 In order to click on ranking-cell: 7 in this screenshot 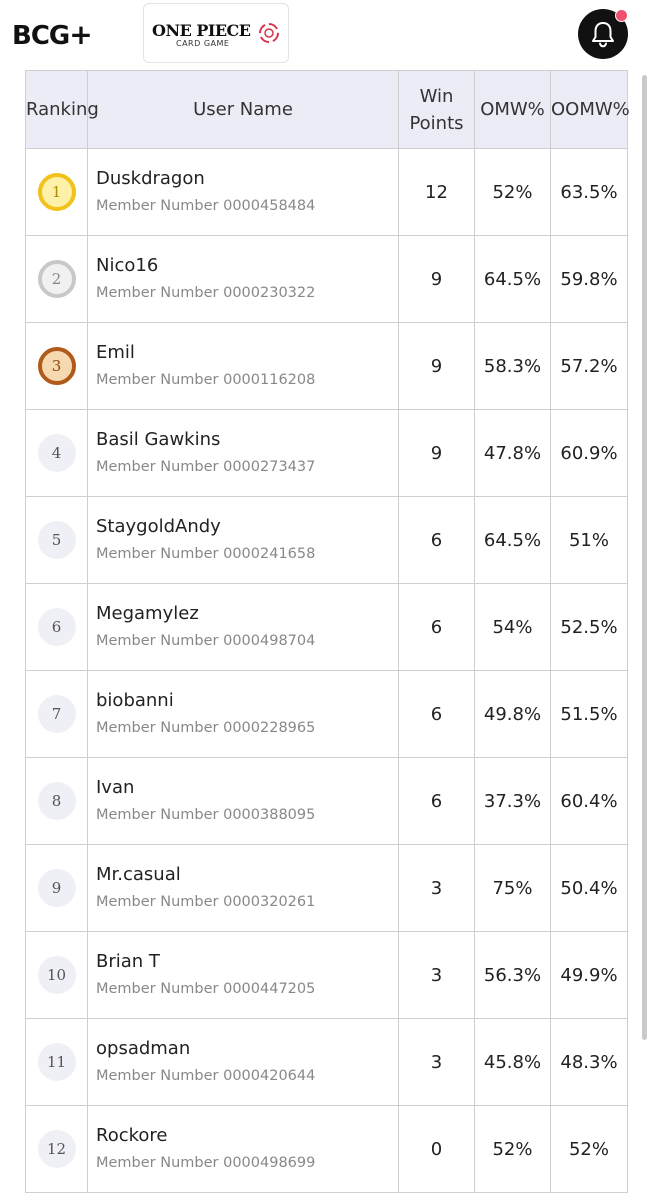, I will do `click(56, 714)`.